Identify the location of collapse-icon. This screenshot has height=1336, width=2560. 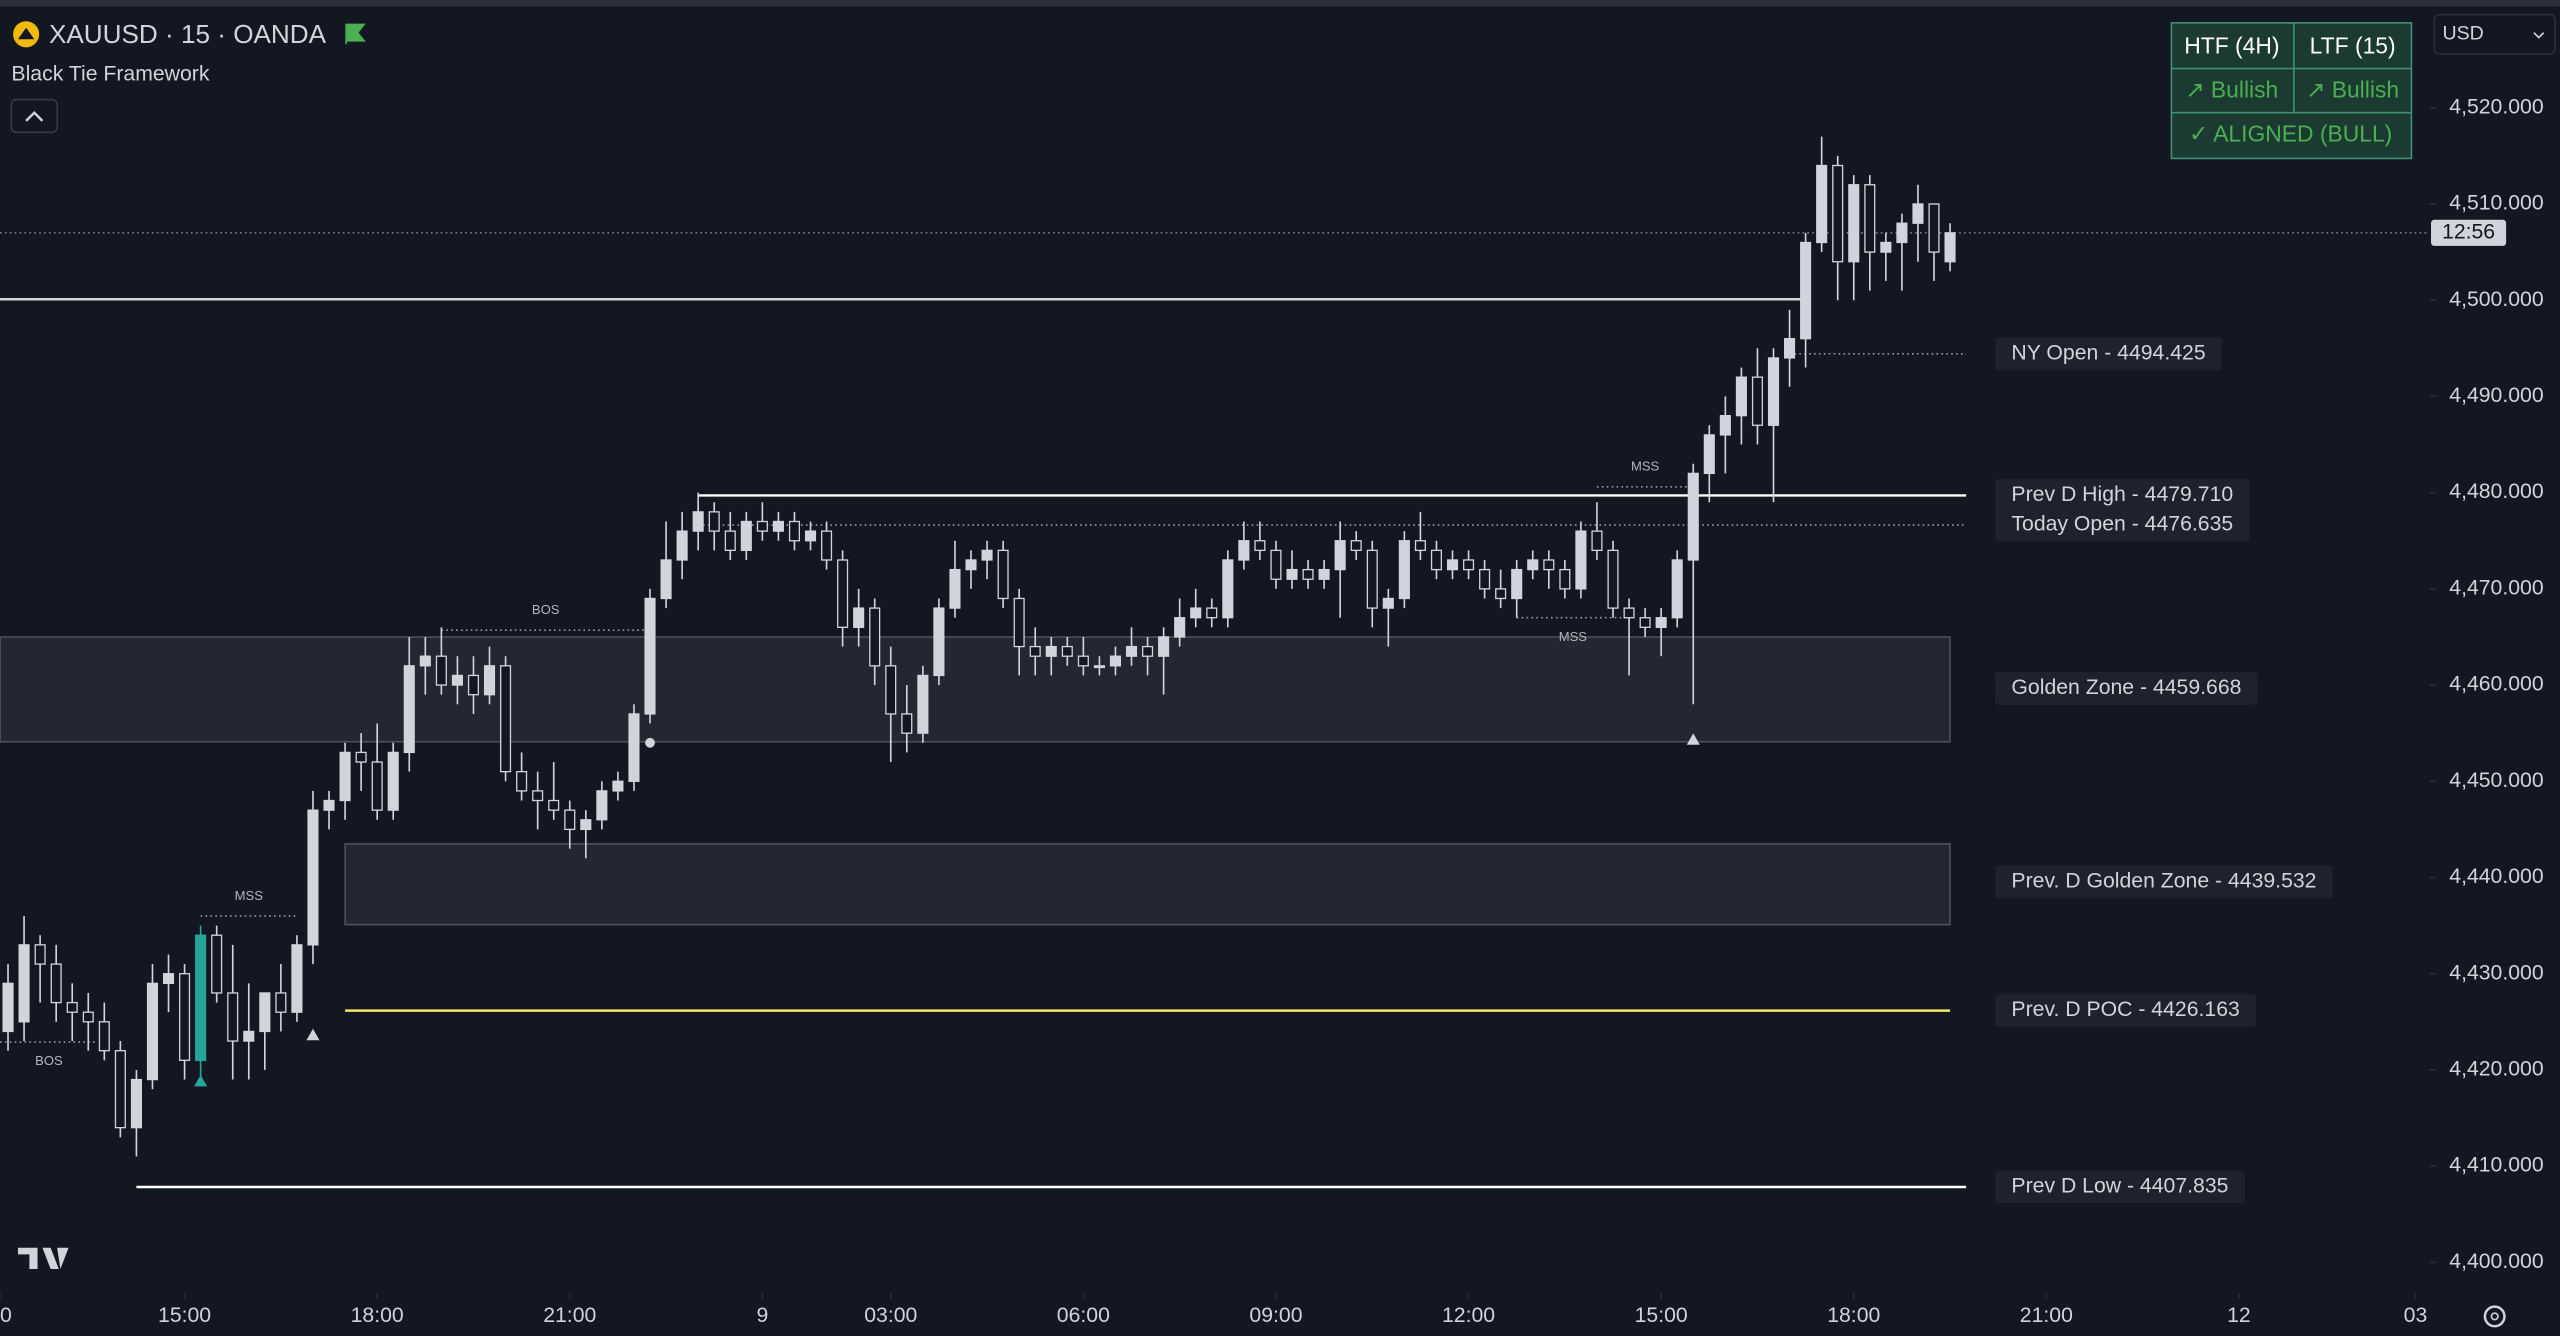
(34, 116).